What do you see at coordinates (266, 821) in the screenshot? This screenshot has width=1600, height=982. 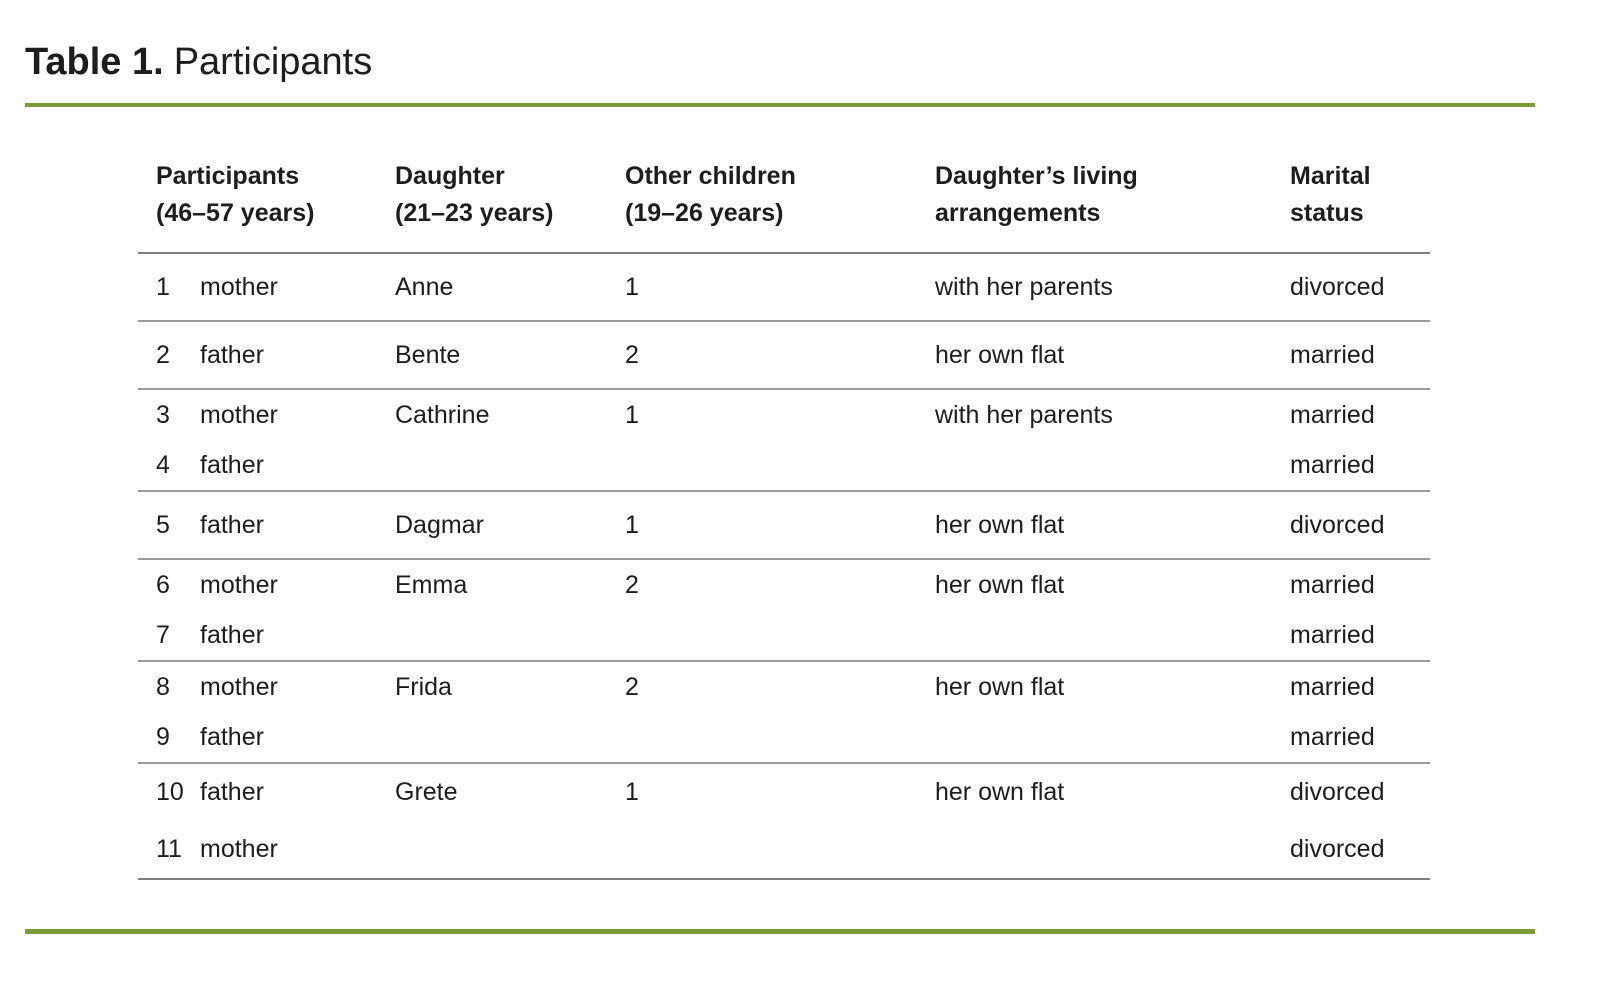 I see `cell-participant: 10 father 11 mother` at bounding box center [266, 821].